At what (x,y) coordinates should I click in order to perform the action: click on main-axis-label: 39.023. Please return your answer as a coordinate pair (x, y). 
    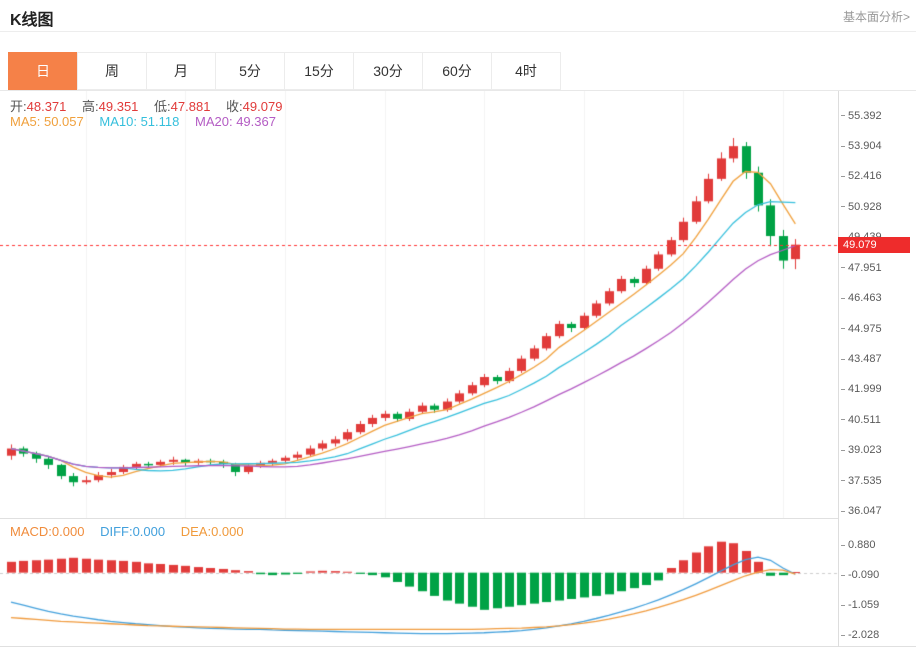
    Looking at the image, I should click on (861, 450).